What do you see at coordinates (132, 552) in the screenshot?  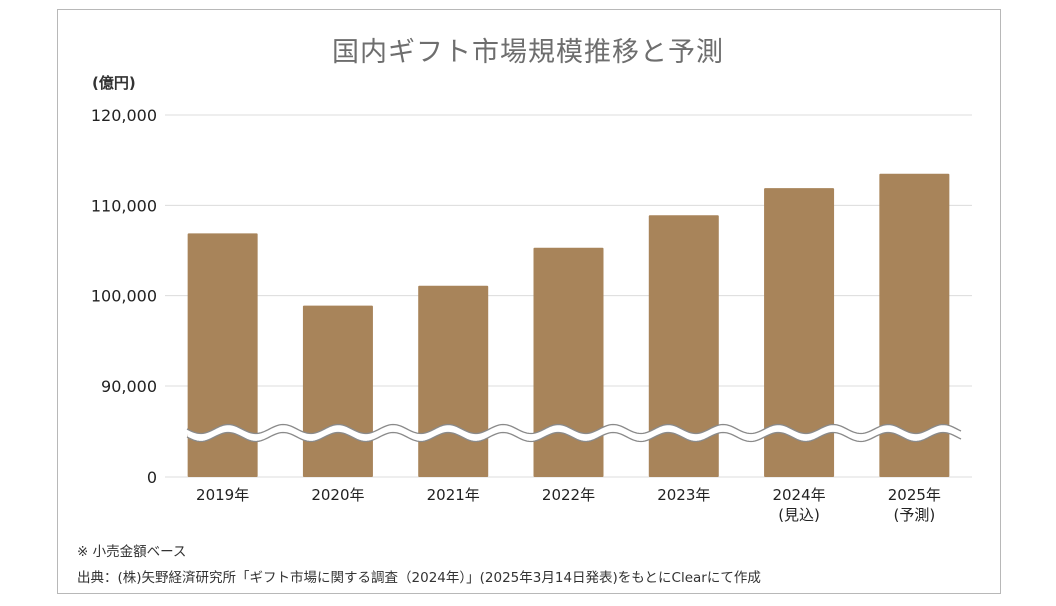 I see `basis-note: ※ 小売金額ベース` at bounding box center [132, 552].